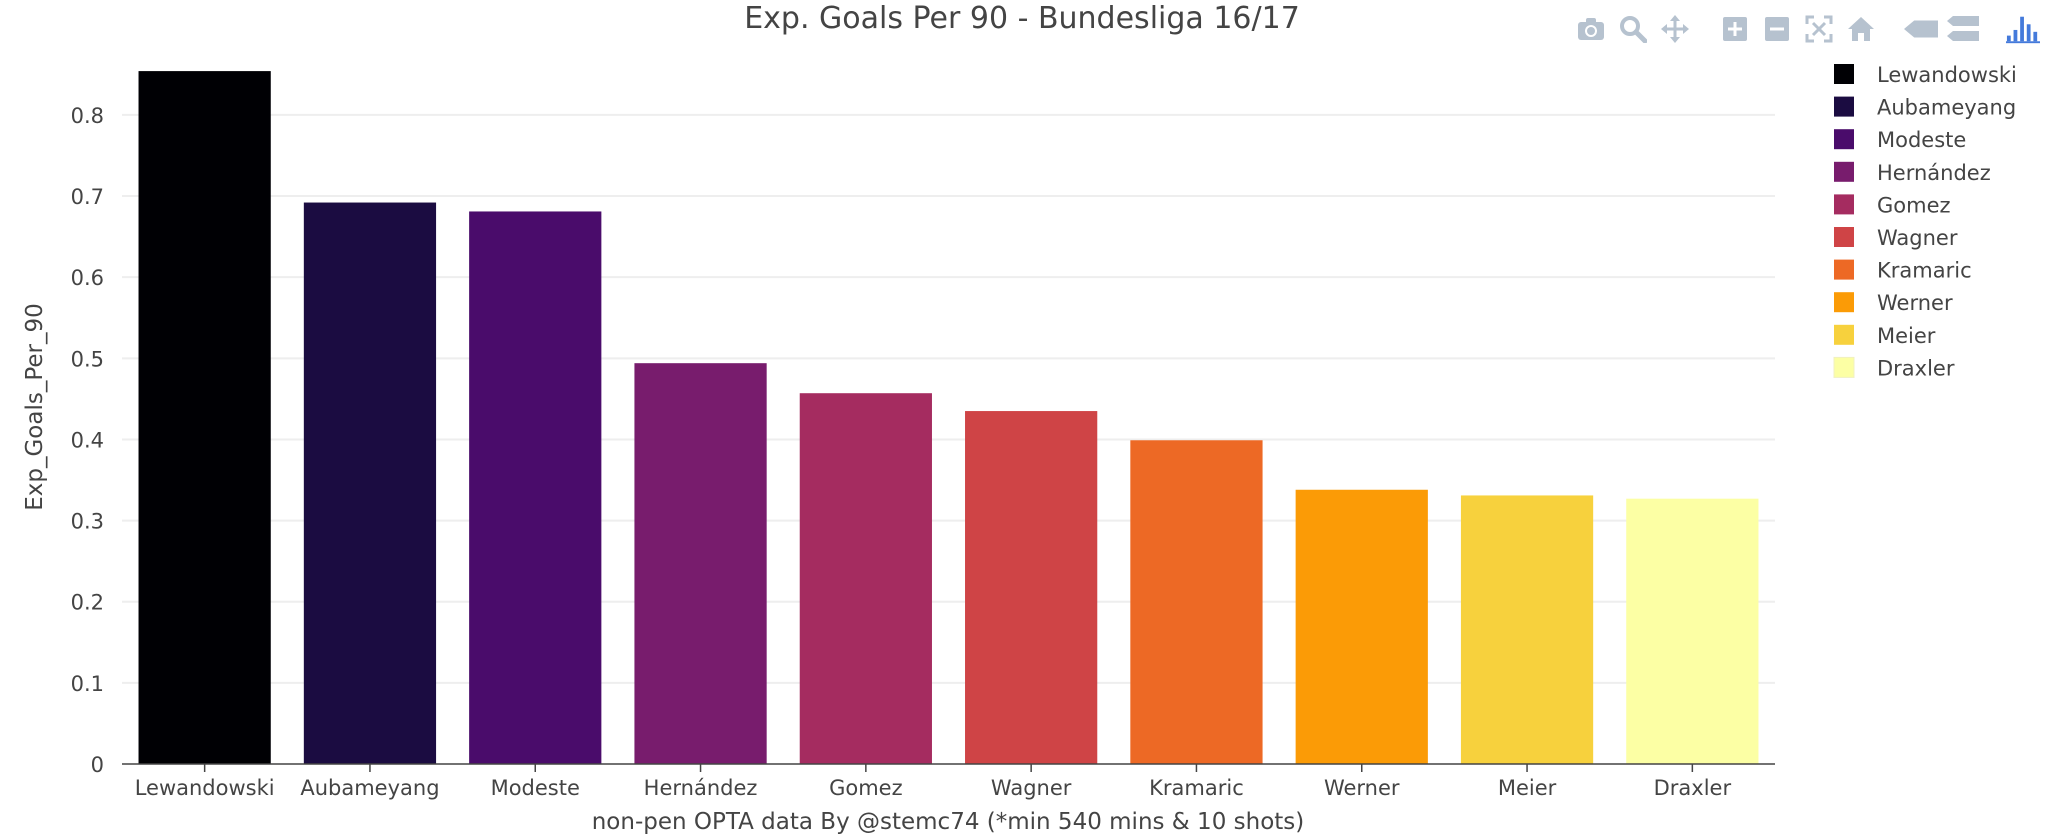  What do you see at coordinates (87, 197) in the screenshot?
I see `y-tick-label: 0.7` at bounding box center [87, 197].